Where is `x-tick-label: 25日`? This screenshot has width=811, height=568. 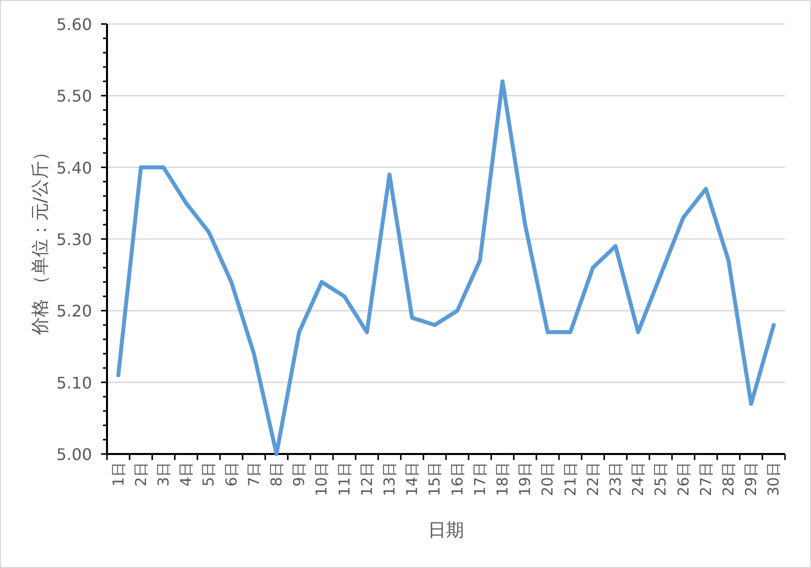 x-tick-label: 25日 is located at coordinates (661, 479).